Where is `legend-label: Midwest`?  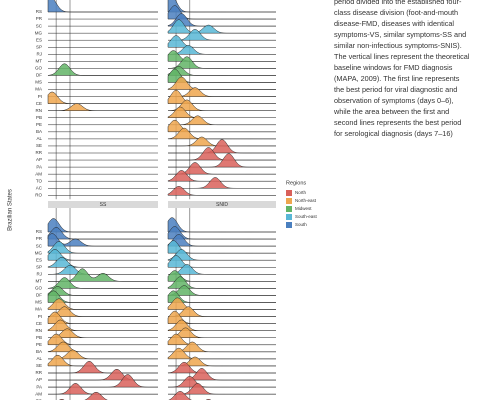 legend-label: Midwest is located at coordinates (303, 208).